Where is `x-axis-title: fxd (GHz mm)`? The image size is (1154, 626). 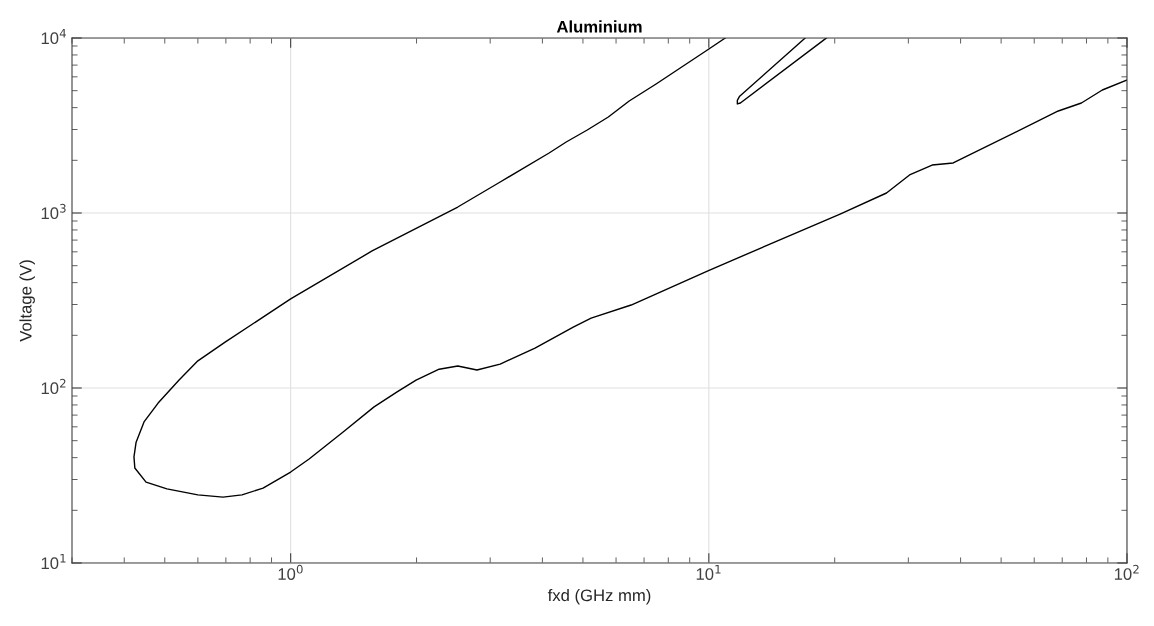
x-axis-title: fxd (GHz mm) is located at coordinates (599, 596).